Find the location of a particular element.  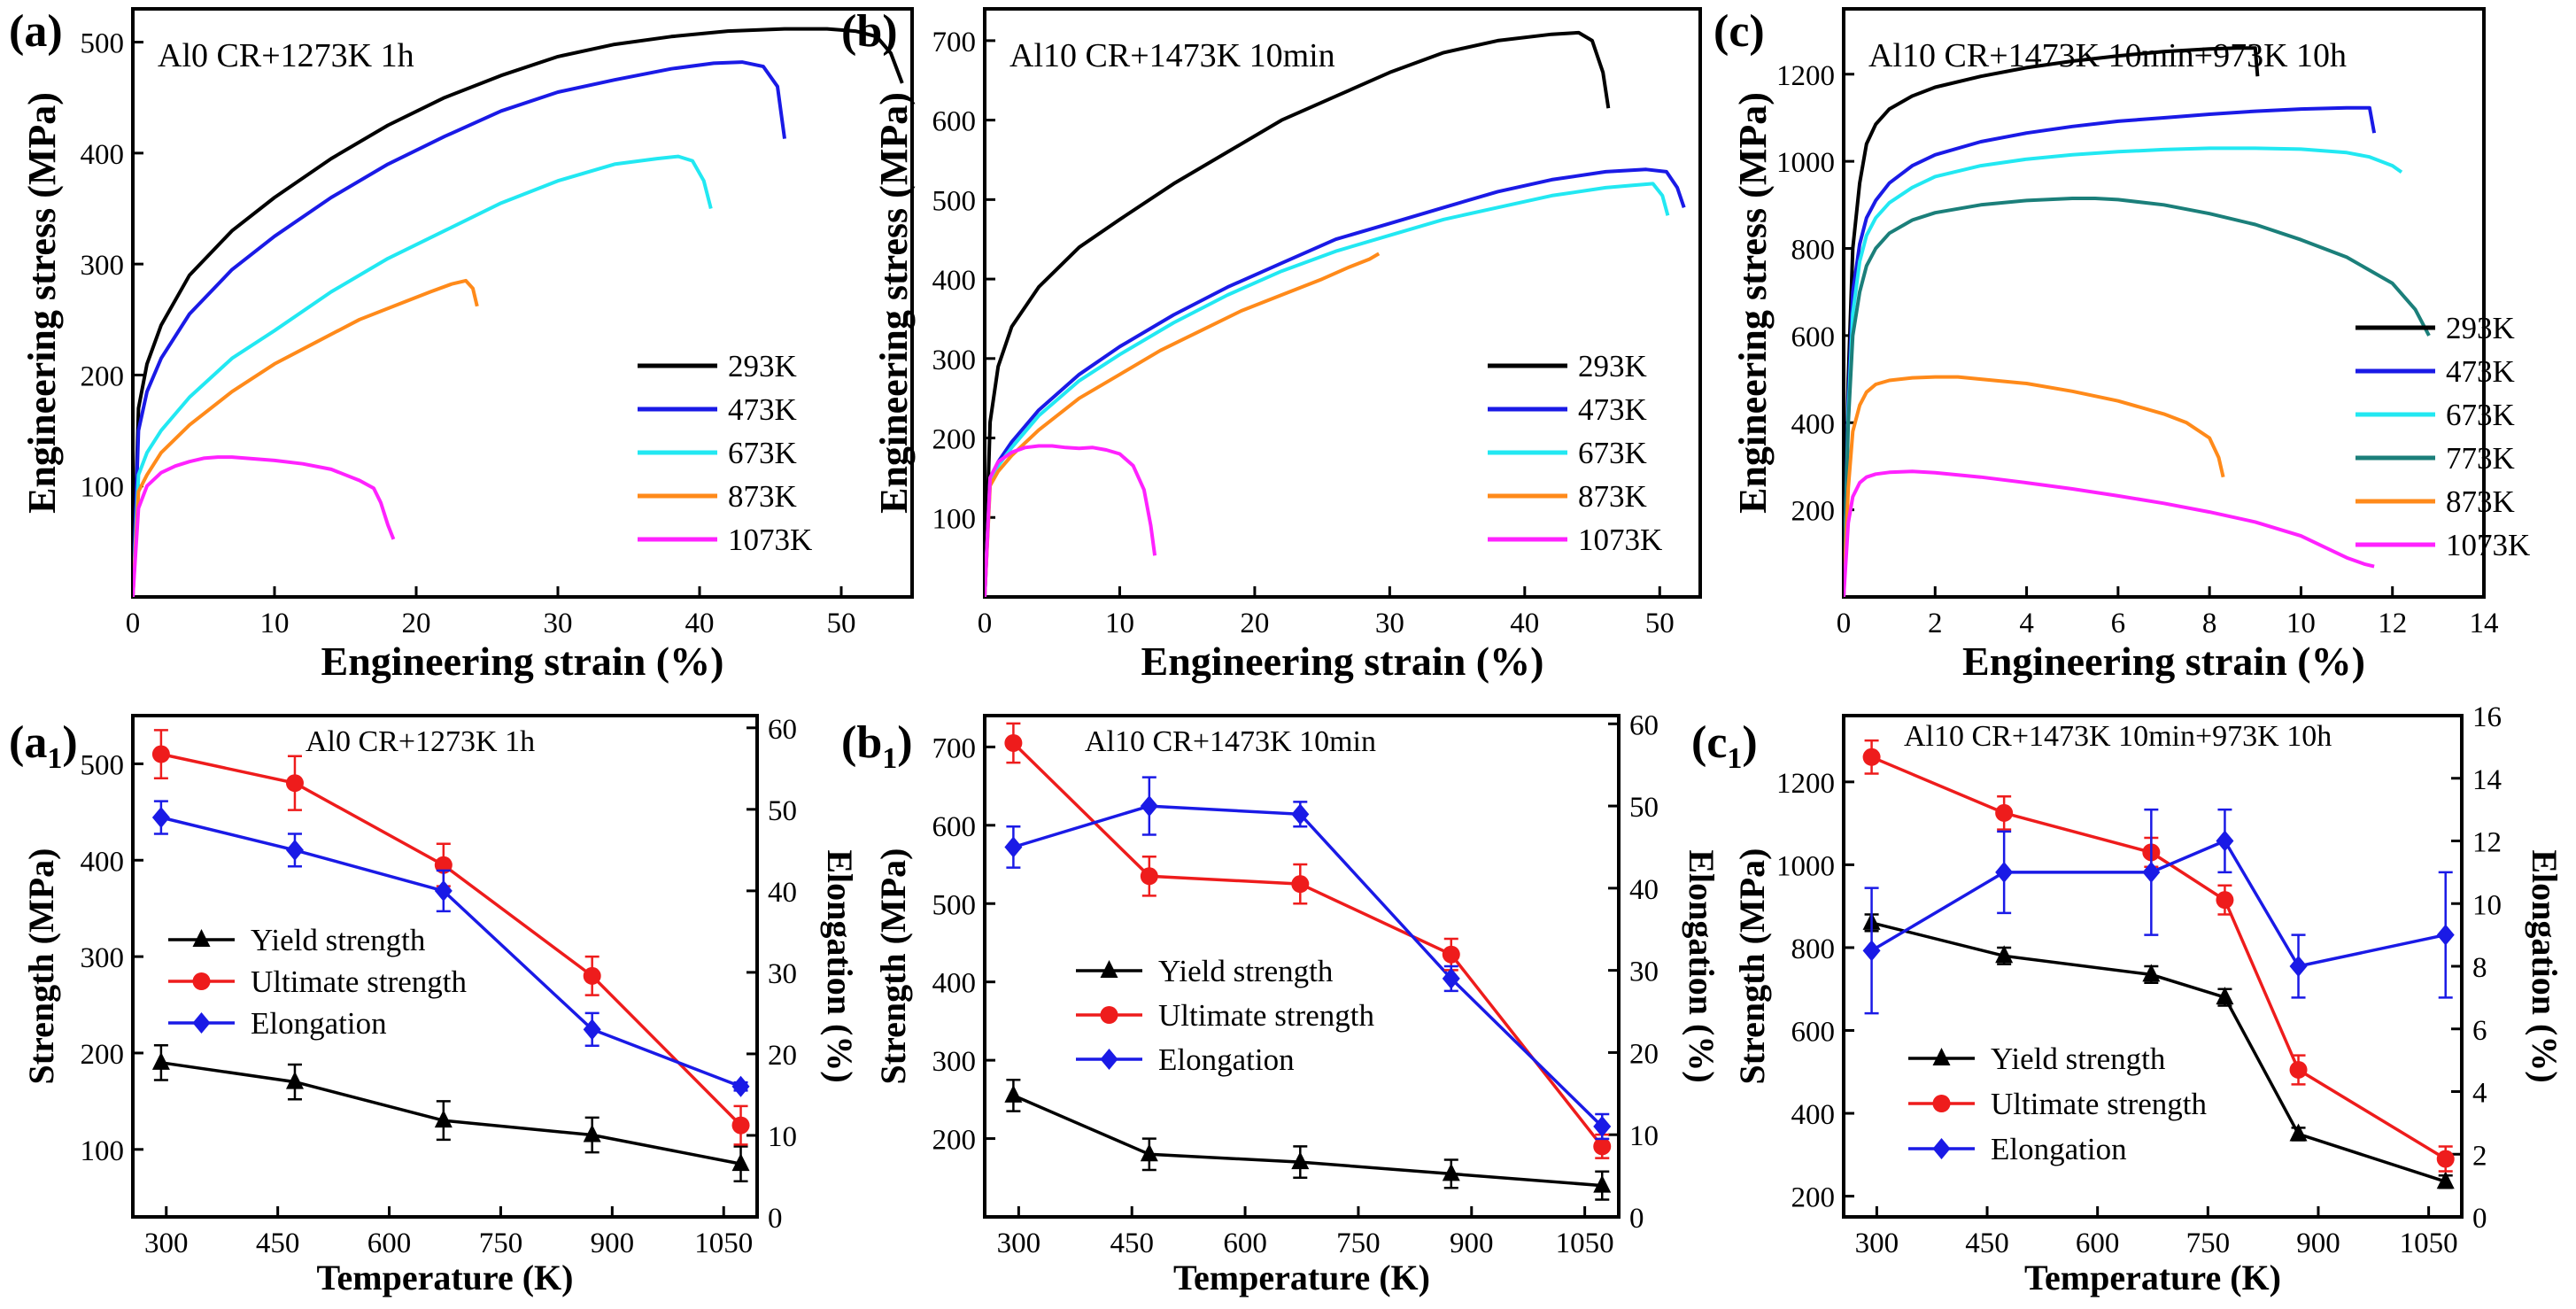

series-line-773K is located at coordinates (2137, 397).